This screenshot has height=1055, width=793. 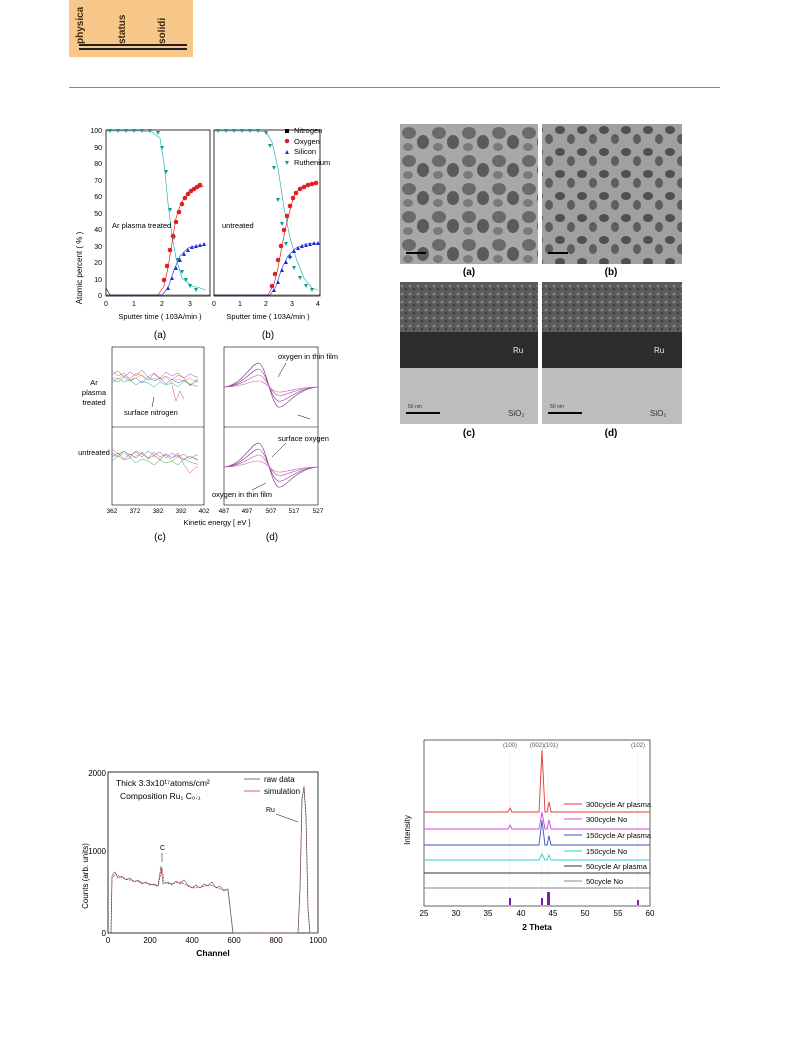 I want to click on rbs-peak-ru-label: Ru, so click(x=270, y=810).